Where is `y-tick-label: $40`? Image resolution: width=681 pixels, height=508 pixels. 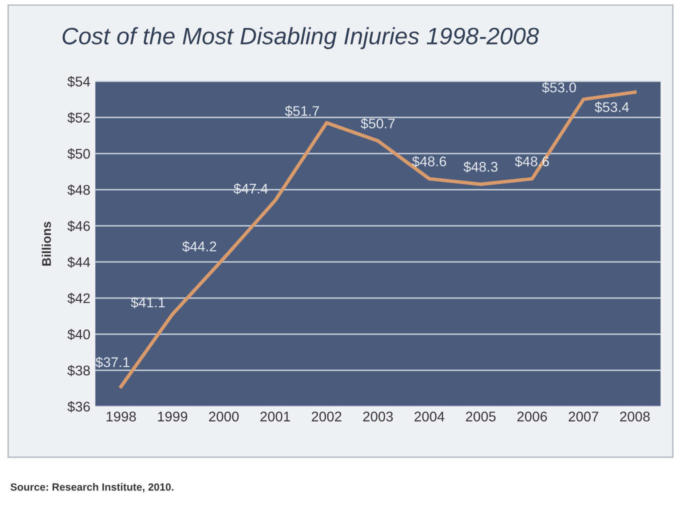
y-tick-label: $40 is located at coordinates (78, 334).